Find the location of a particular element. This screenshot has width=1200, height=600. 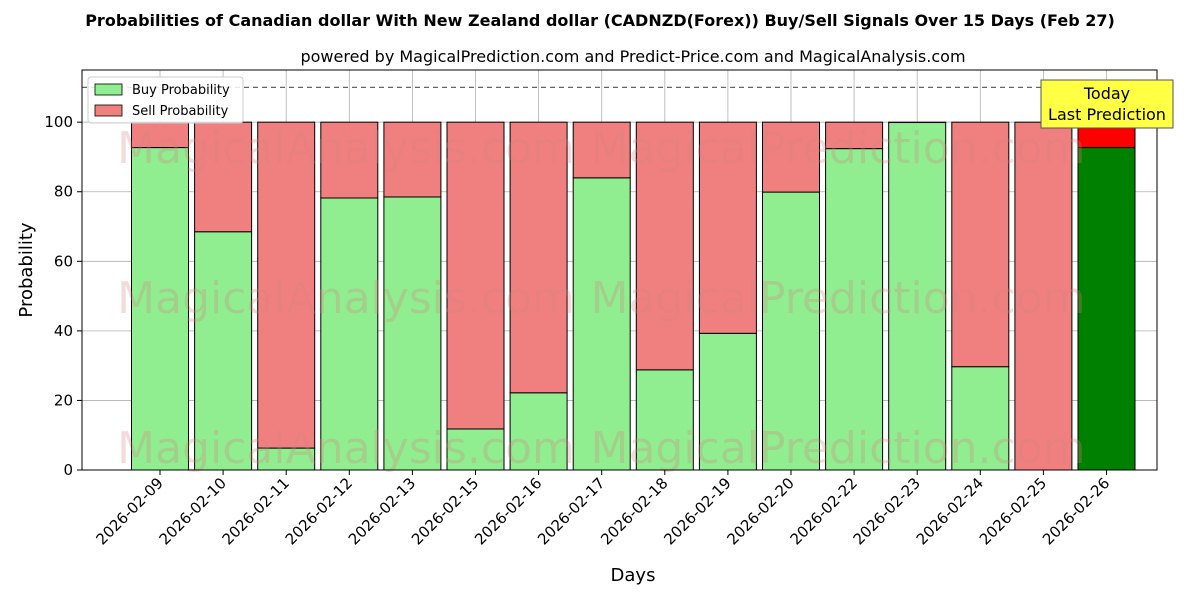

x-tick-label: 2026-02-11 is located at coordinates (256, 511).